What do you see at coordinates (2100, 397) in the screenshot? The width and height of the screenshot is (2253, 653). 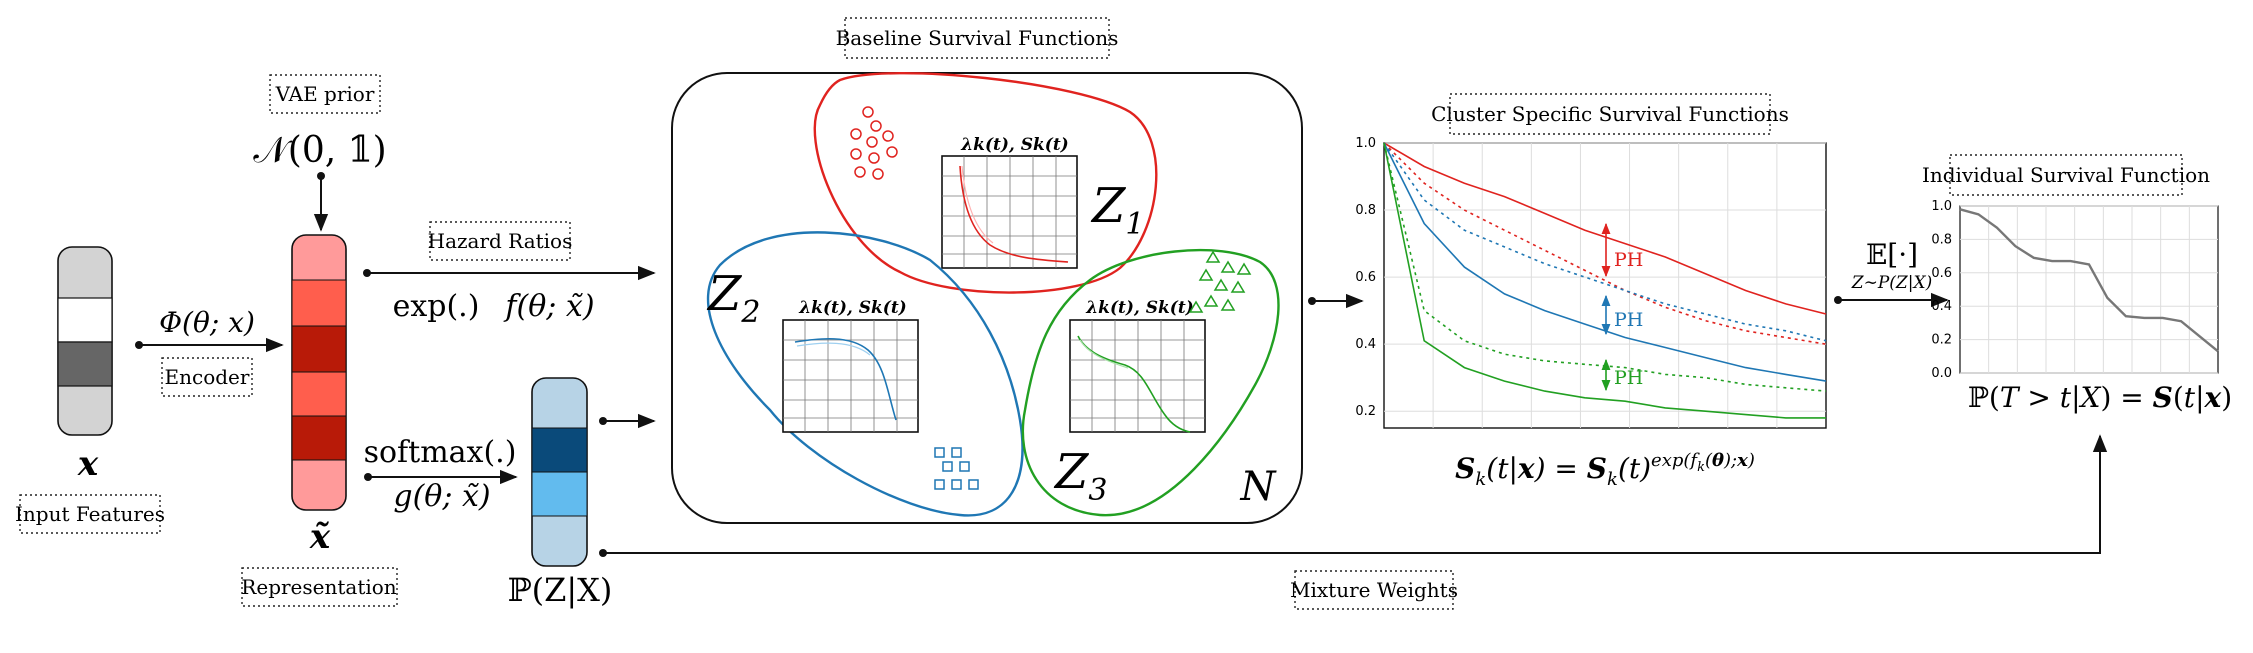 I see `individual-formula: ℙ(T > t|X) = S(t|x)` at bounding box center [2100, 397].